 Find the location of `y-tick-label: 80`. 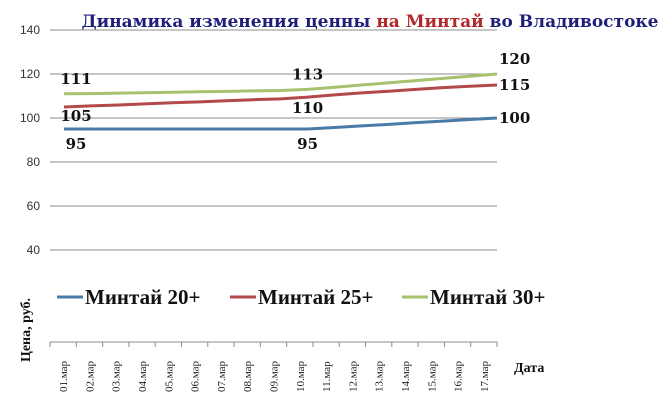

y-tick-label: 80 is located at coordinates (34, 162).